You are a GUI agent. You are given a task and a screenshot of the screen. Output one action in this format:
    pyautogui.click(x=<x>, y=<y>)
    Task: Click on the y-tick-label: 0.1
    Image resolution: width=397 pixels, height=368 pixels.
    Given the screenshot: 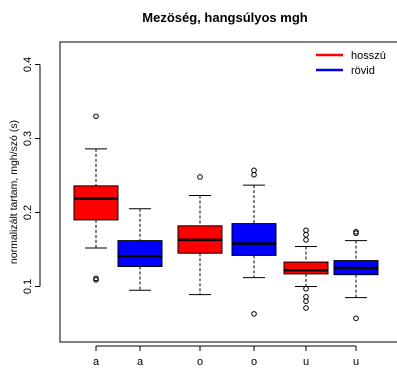 What is the action you would take?
    pyautogui.click(x=28, y=286)
    